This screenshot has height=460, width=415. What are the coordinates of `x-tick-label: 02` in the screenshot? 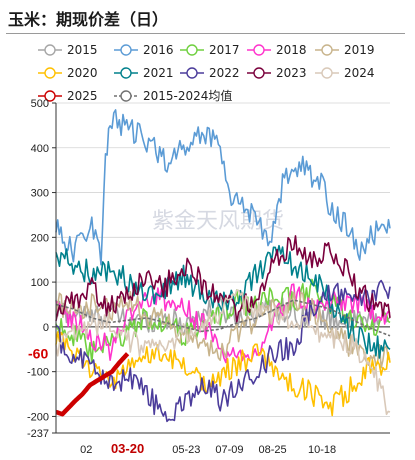 It's located at (86, 450).